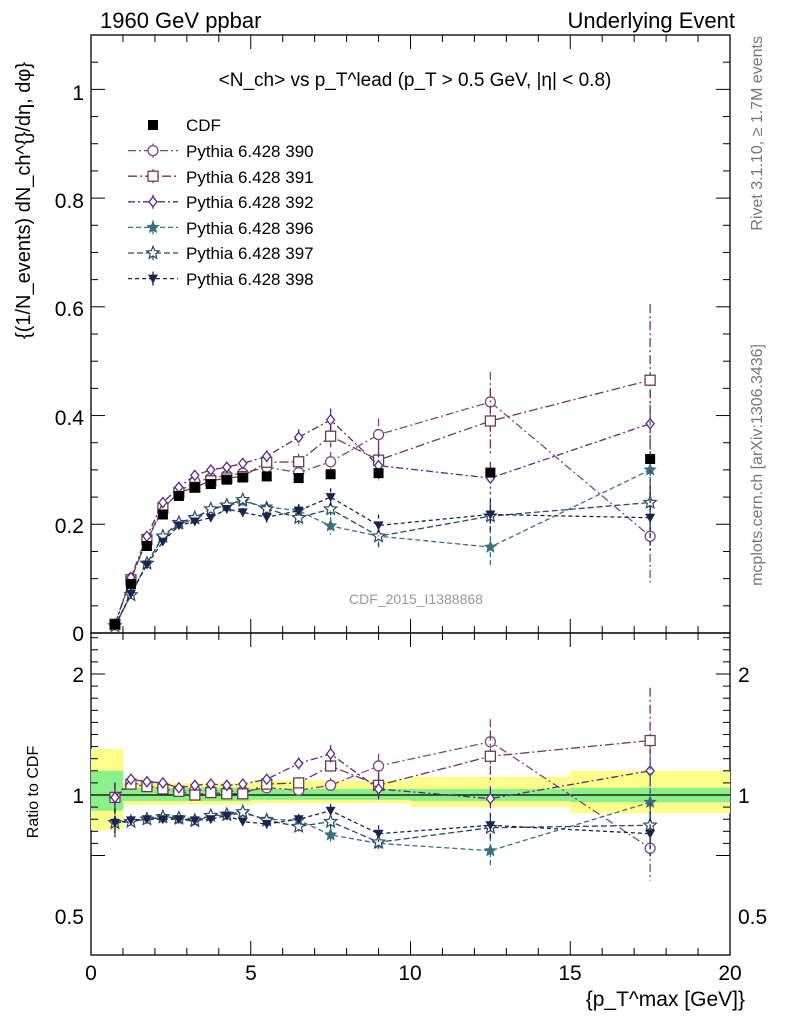 Image resolution: width=786 pixels, height=1024 pixels. I want to click on ratio-tick-label-right: 2, so click(744, 675).